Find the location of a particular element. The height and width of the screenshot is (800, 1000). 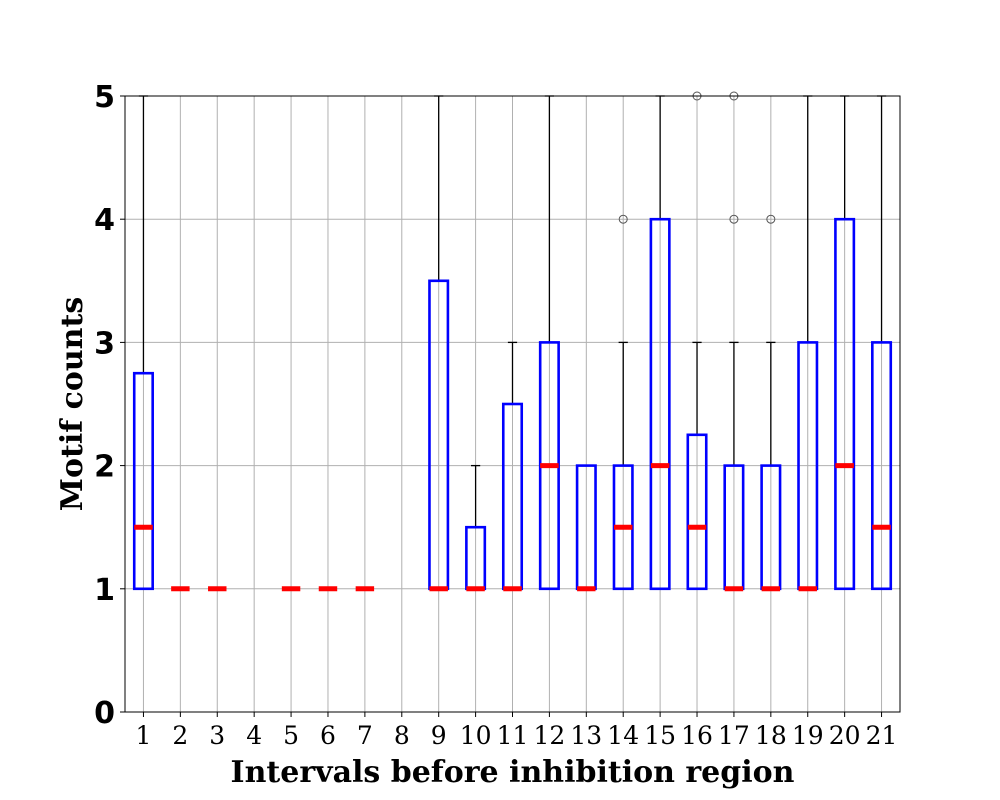

x-tick-label: 11 is located at coordinates (513, 735).